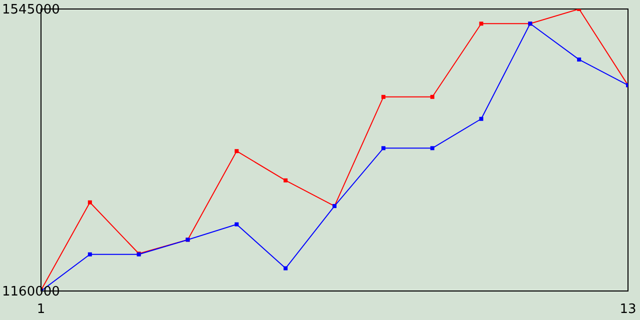 This screenshot has height=320, width=640. Describe the element at coordinates (41, 309) in the screenshot. I see `x-tick-label: 1` at that location.